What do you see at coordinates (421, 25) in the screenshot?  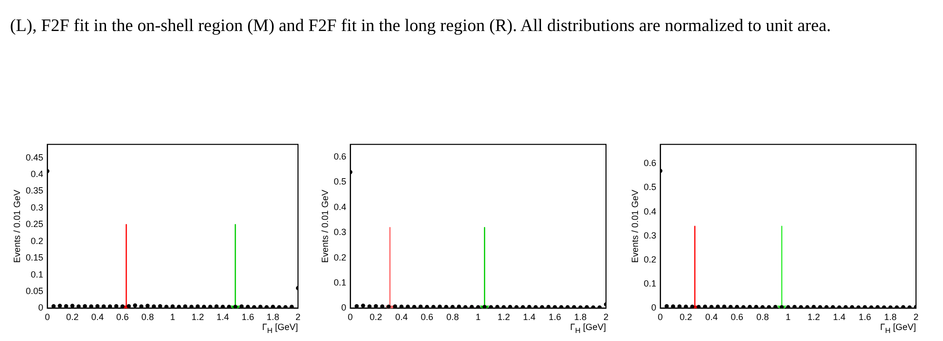 I see `text: (L), F2F fit in the on-shell region (M) and F2F fit in the long region (R). All distributions are normalized to unit area.` at bounding box center [421, 25].